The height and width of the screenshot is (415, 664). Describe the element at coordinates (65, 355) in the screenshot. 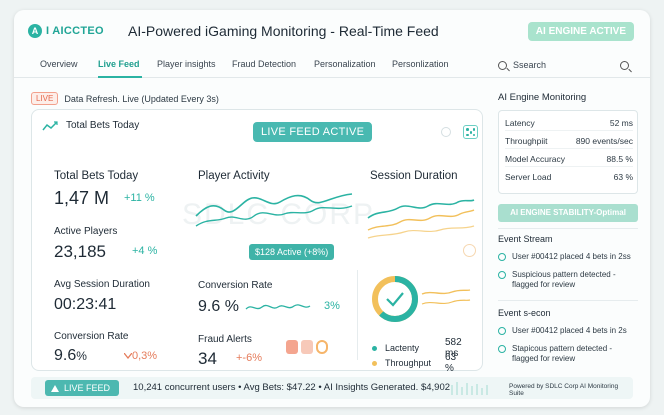

I see `conversion-rate-number: 9.6` at that location.